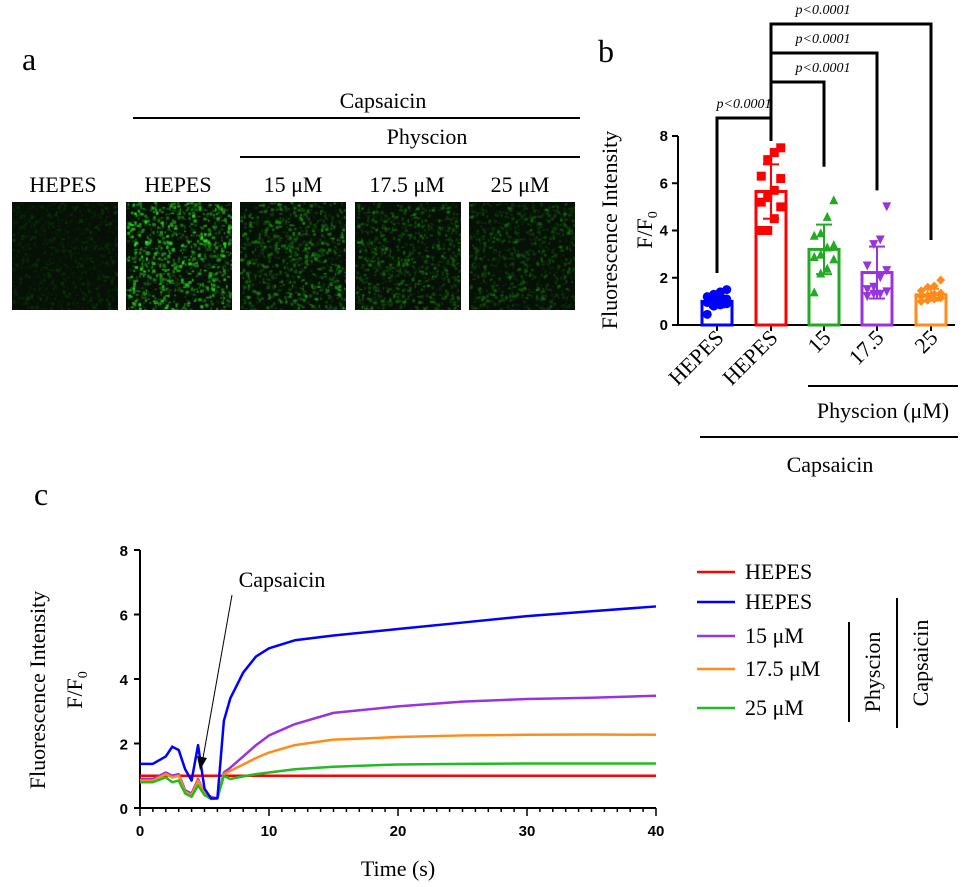 The width and height of the screenshot is (971, 887). Describe the element at coordinates (527, 831) in the screenshot. I see `x-tick-label: 30` at that location.